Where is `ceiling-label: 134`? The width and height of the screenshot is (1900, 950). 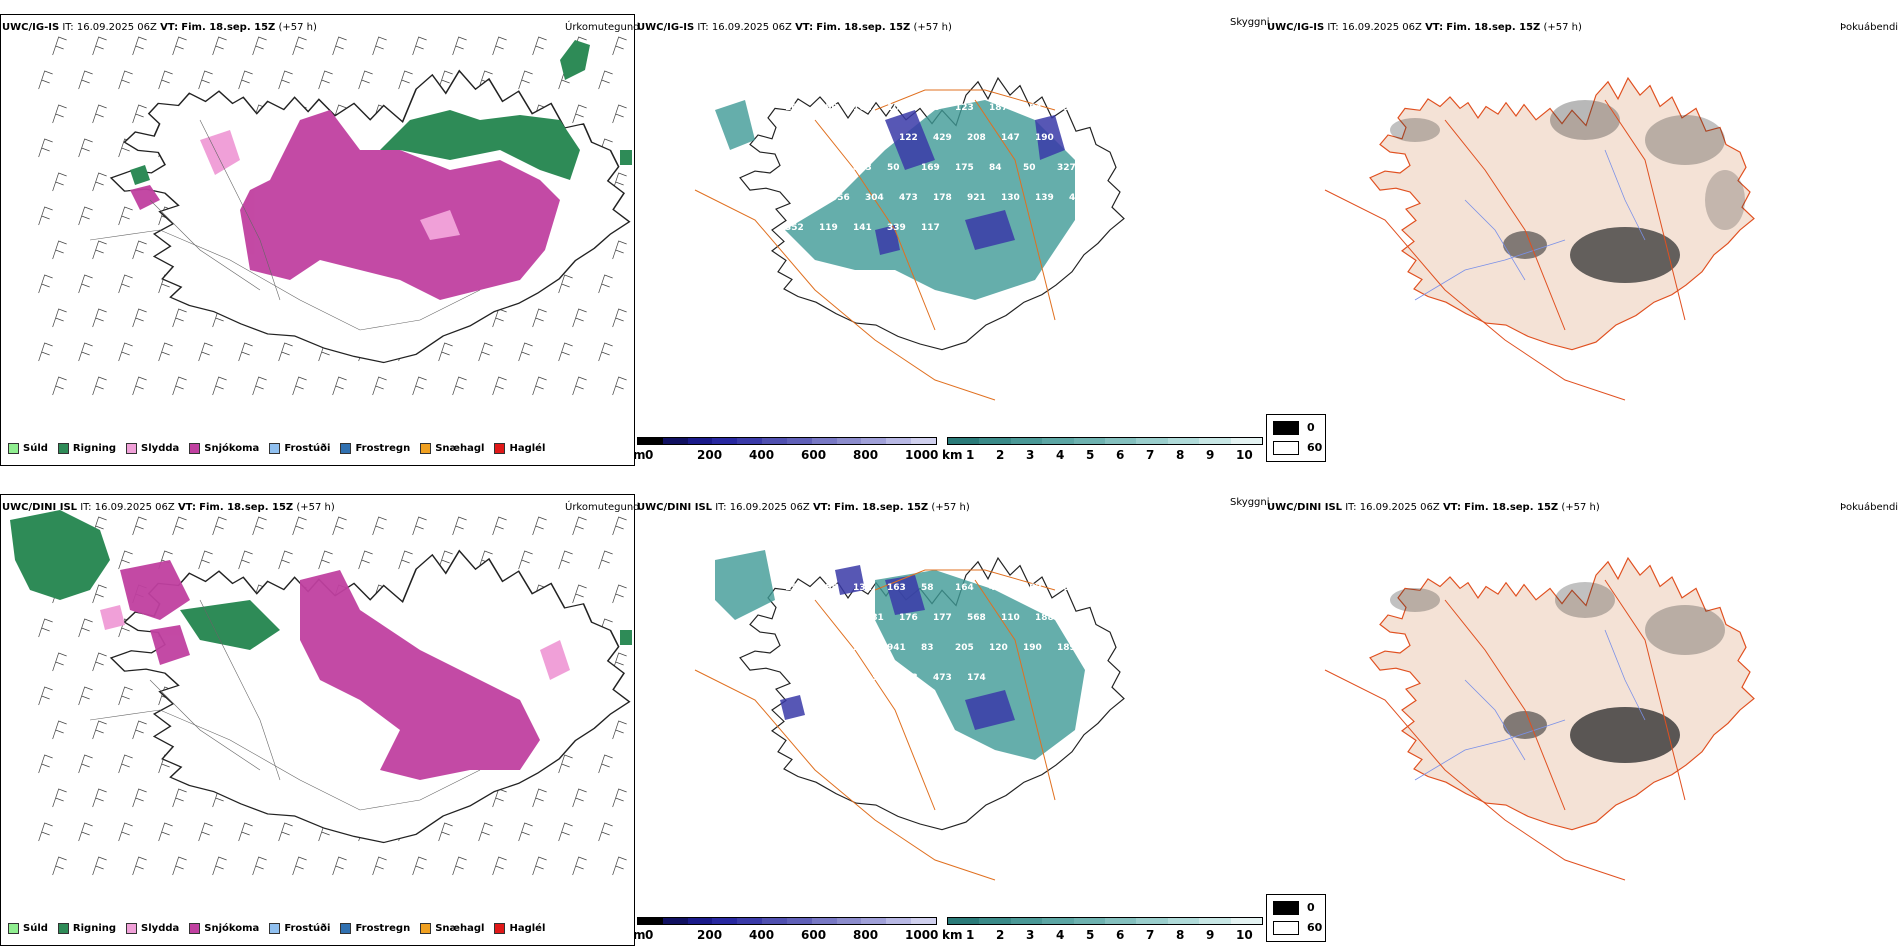 ceiling-label: 134 is located at coordinates (874, 678).